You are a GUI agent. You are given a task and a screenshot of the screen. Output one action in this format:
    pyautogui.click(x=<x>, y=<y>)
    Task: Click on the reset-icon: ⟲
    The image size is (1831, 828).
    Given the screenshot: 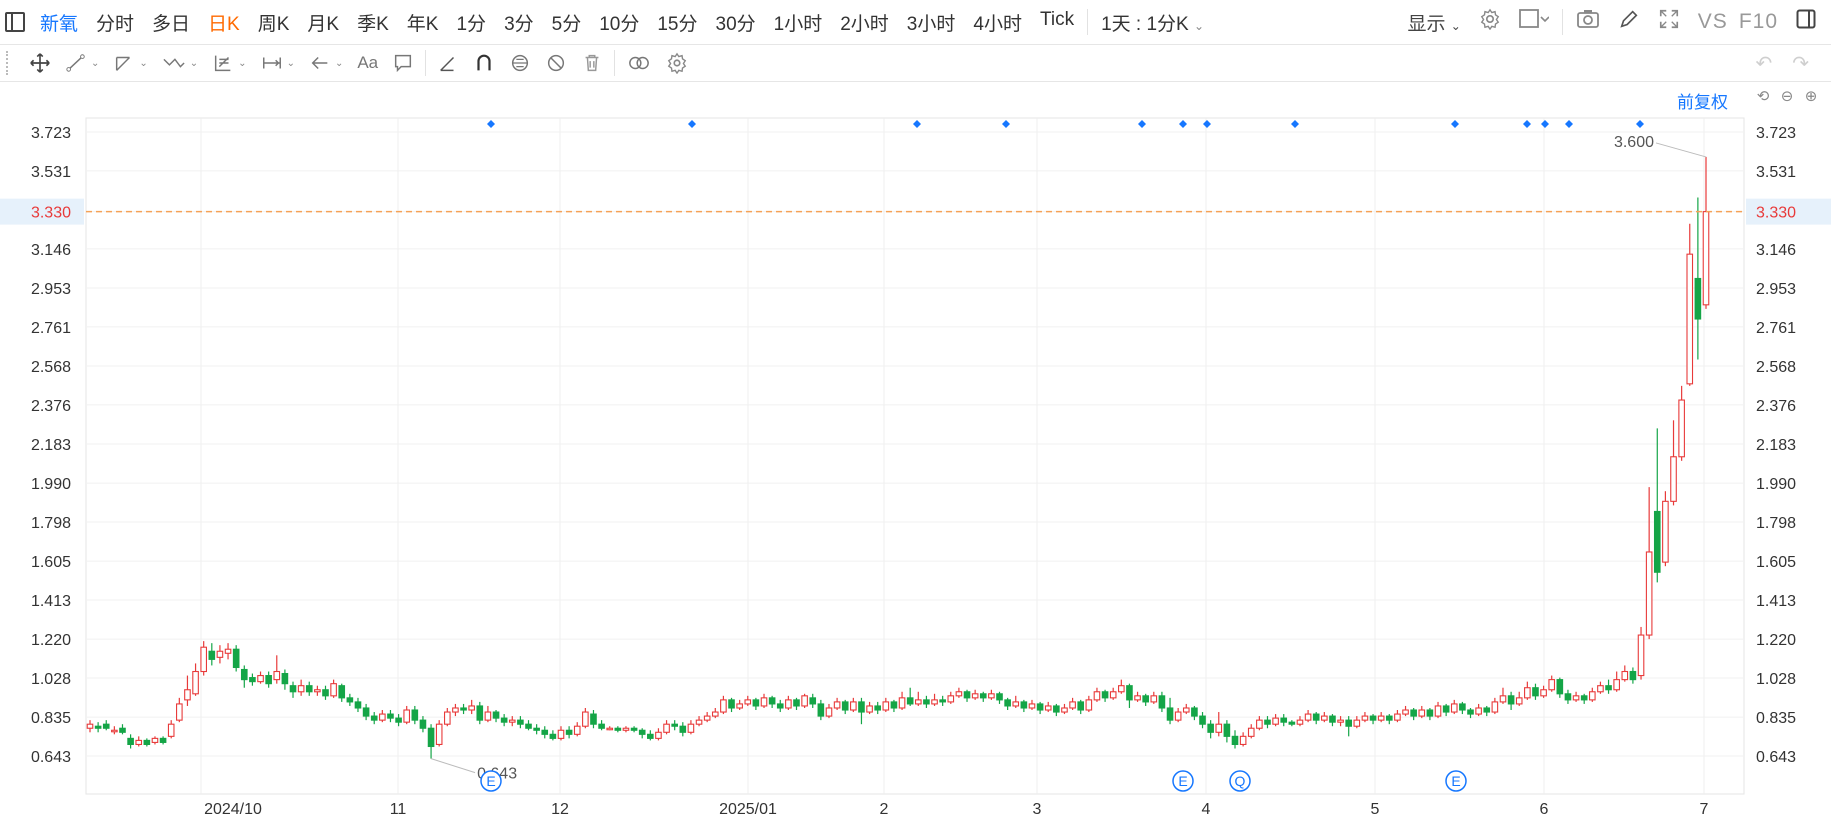 What is the action you would take?
    pyautogui.click(x=1763, y=96)
    